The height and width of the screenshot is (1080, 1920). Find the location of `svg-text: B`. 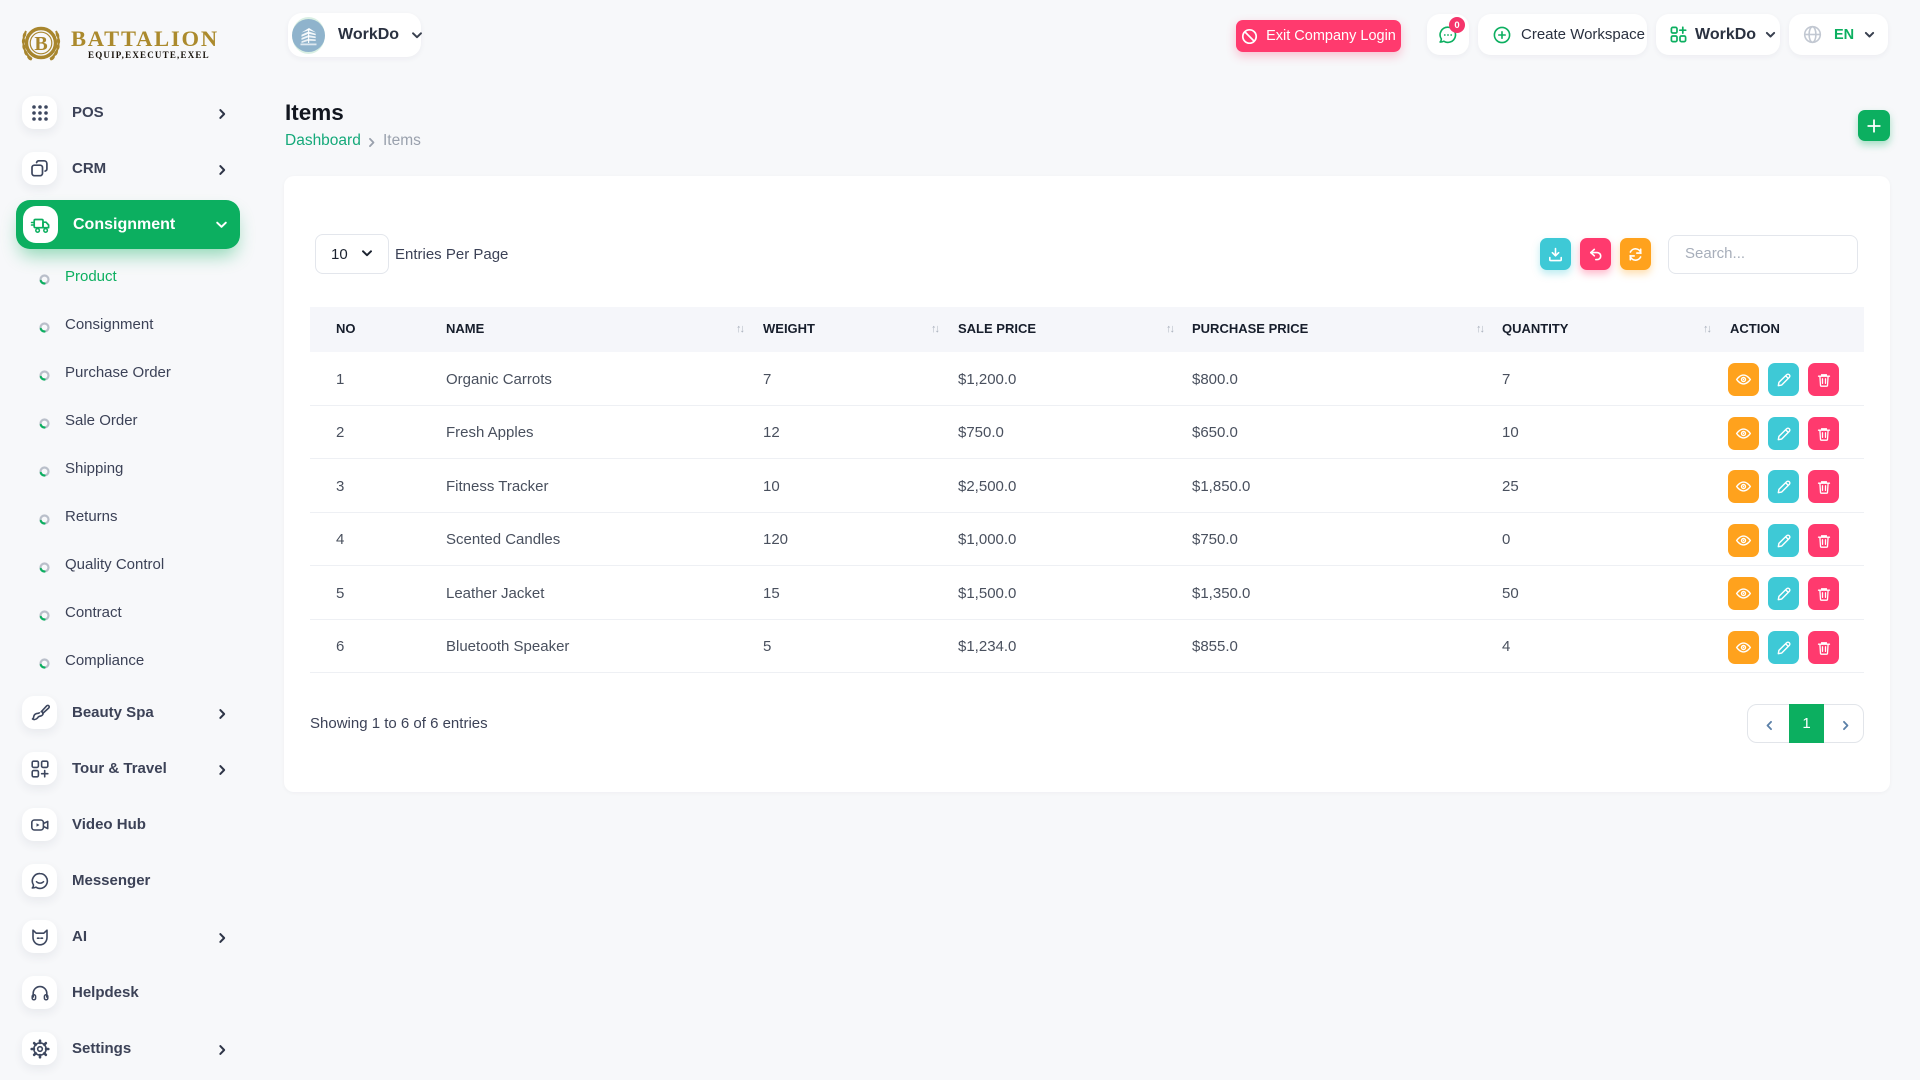

svg-text: B is located at coordinates (40, 44).